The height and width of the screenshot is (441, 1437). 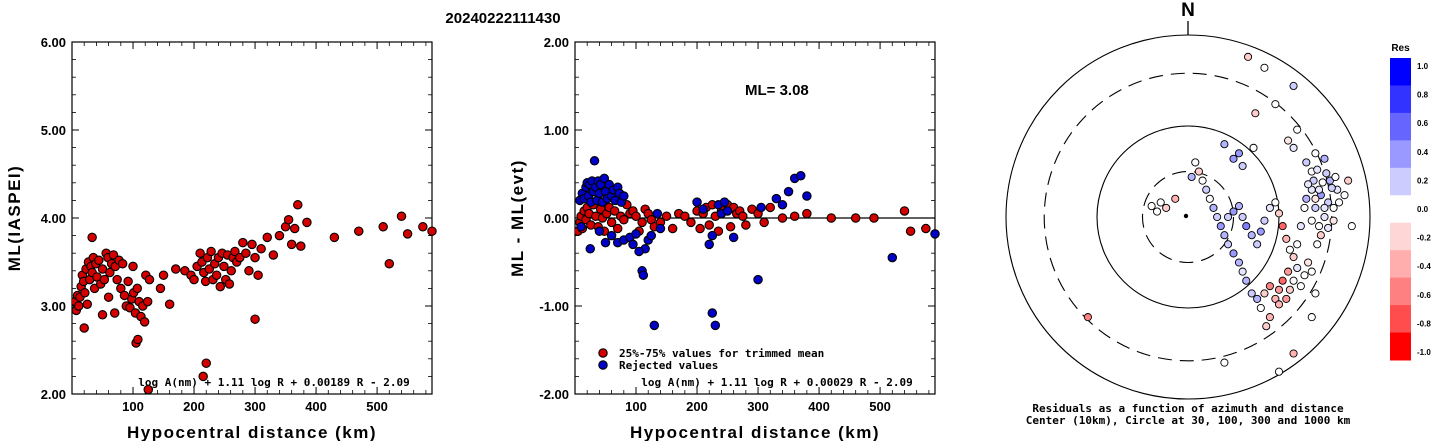 I want to click on colorbar-label: 0.6, so click(x=1423, y=123).